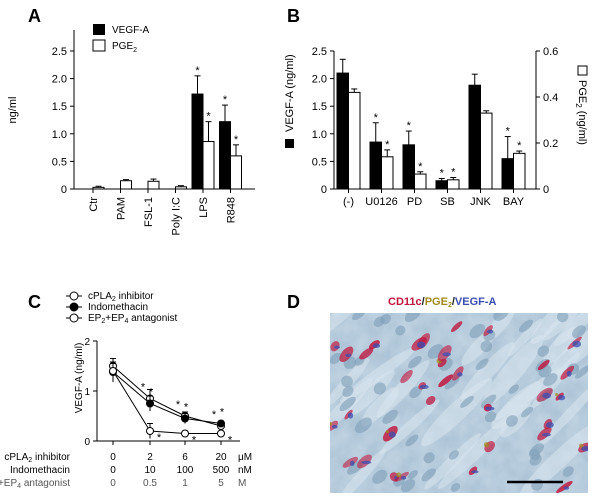 This screenshot has height=500, width=600. I want to click on panel-a-sig-pge2-5: *, so click(236, 140).